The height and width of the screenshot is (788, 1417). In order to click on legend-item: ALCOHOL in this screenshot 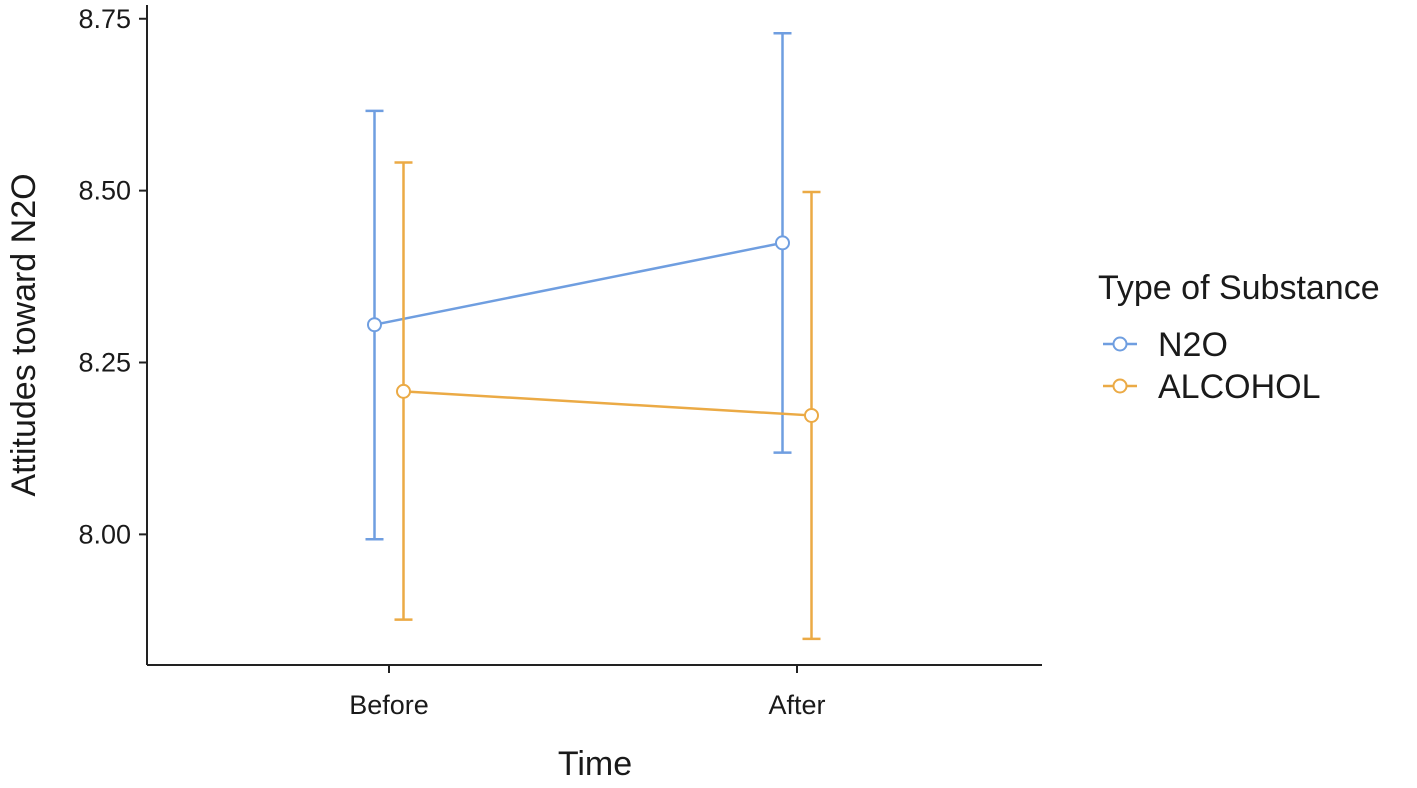, I will do `click(1212, 387)`.